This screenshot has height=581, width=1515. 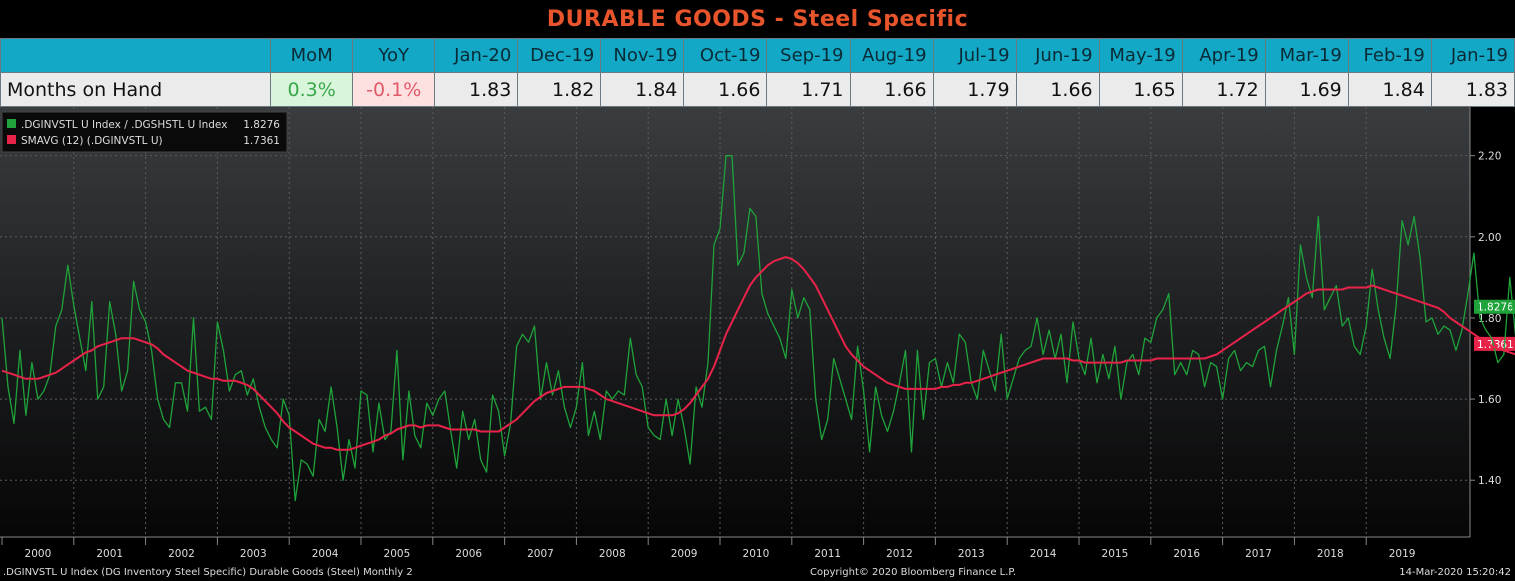 I want to click on x-tick-label: 2008, so click(x=612, y=554).